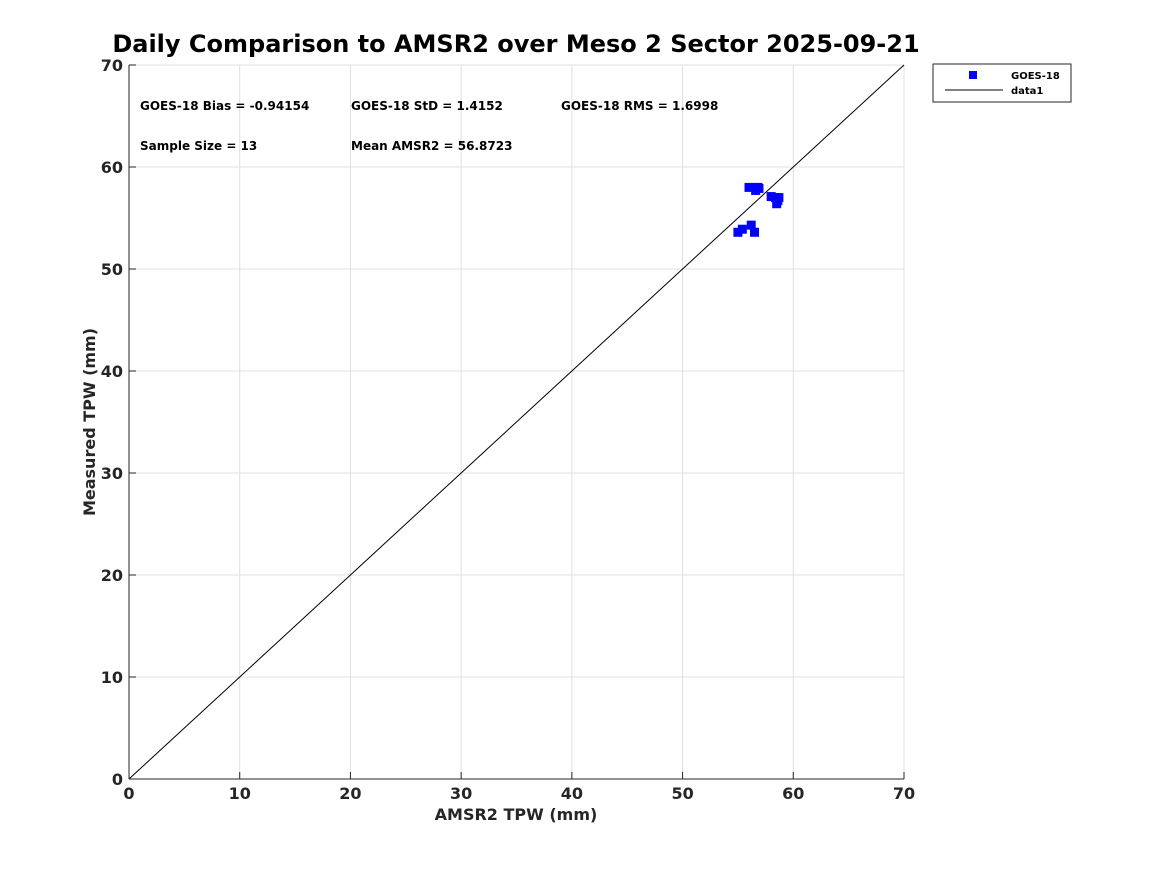  Describe the element at coordinates (1035, 76) in the screenshot. I see `legend-label-goes18: GOES-18` at that location.